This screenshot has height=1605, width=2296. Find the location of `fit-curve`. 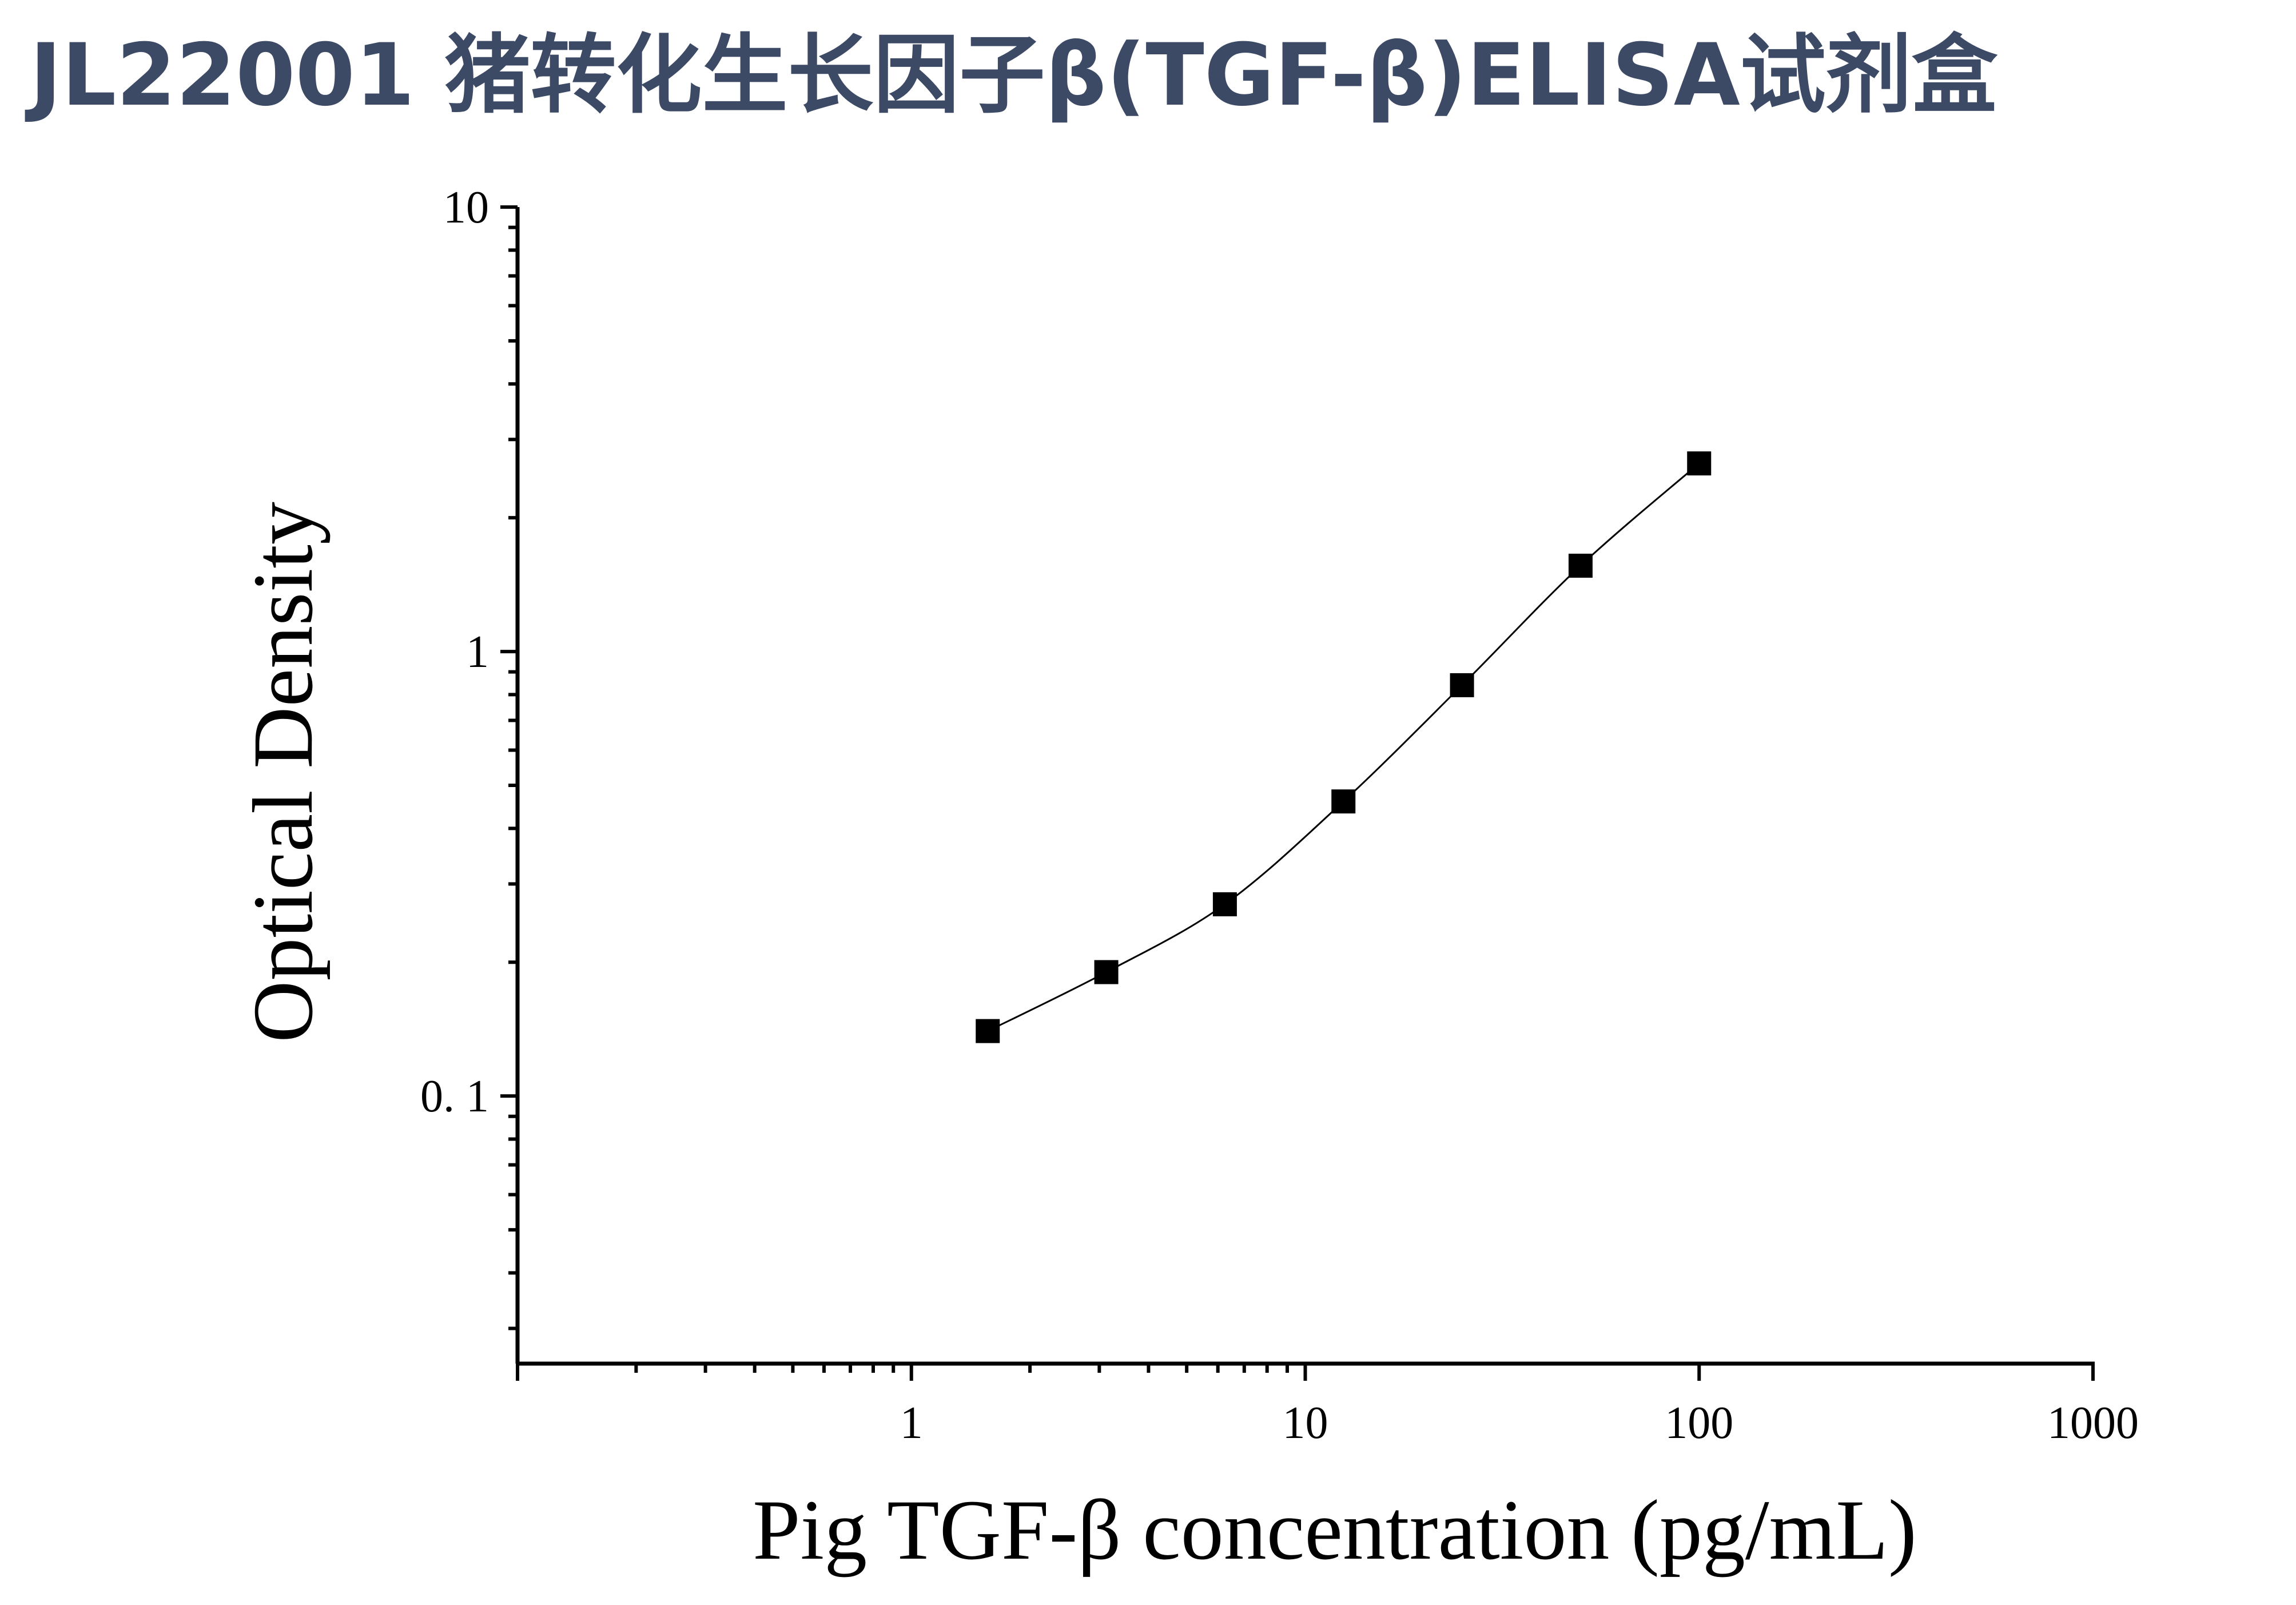

fit-curve is located at coordinates (1343, 747).